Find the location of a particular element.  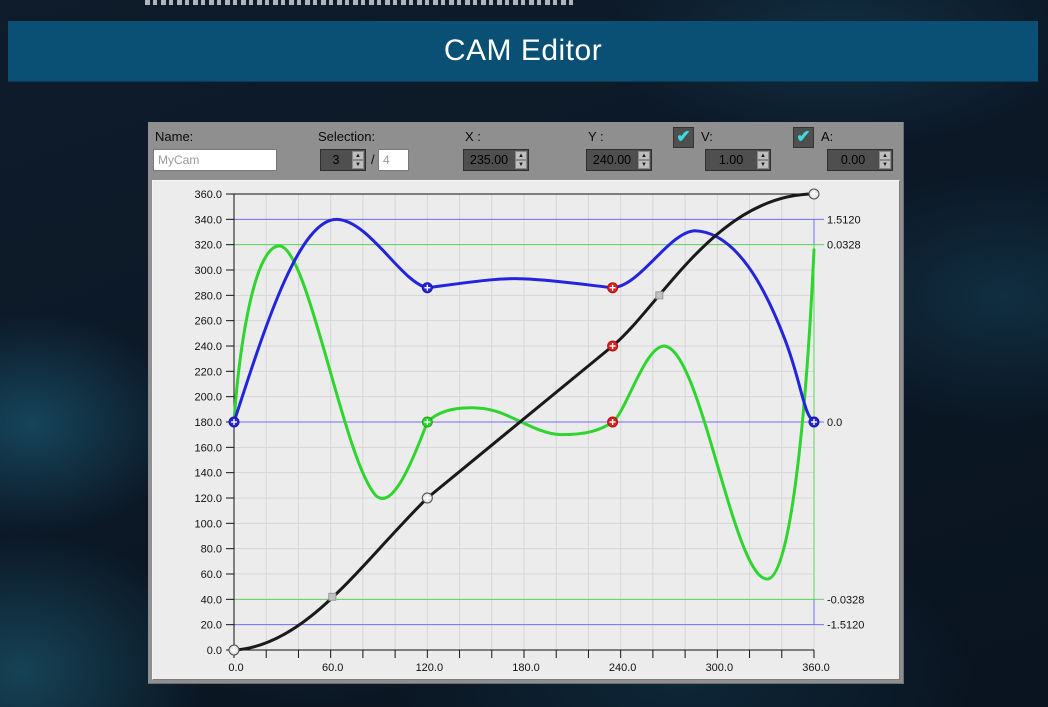

title-bar: CAM Editor is located at coordinates (523, 51).